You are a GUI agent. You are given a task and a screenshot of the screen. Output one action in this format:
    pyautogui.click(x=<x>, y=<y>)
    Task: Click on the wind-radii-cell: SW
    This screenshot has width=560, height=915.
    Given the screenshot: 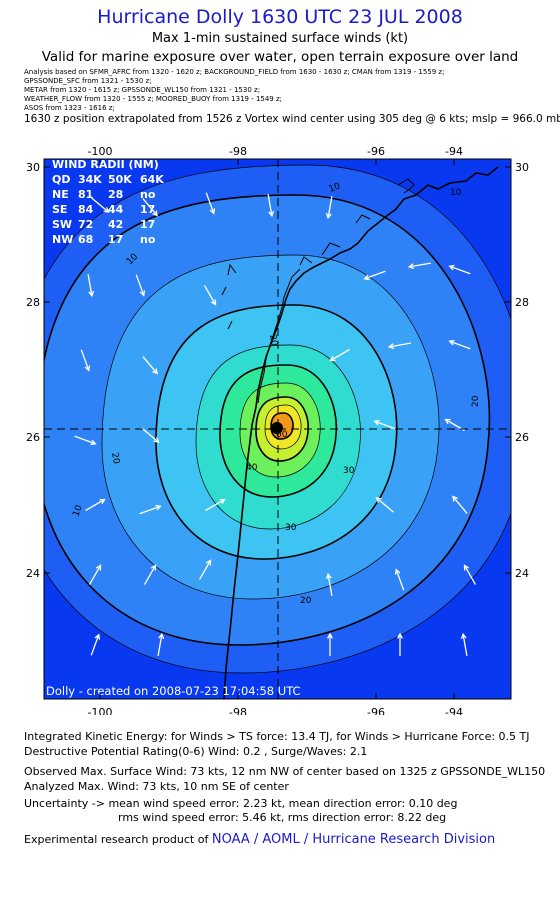 What is the action you would take?
    pyautogui.click(x=62, y=224)
    